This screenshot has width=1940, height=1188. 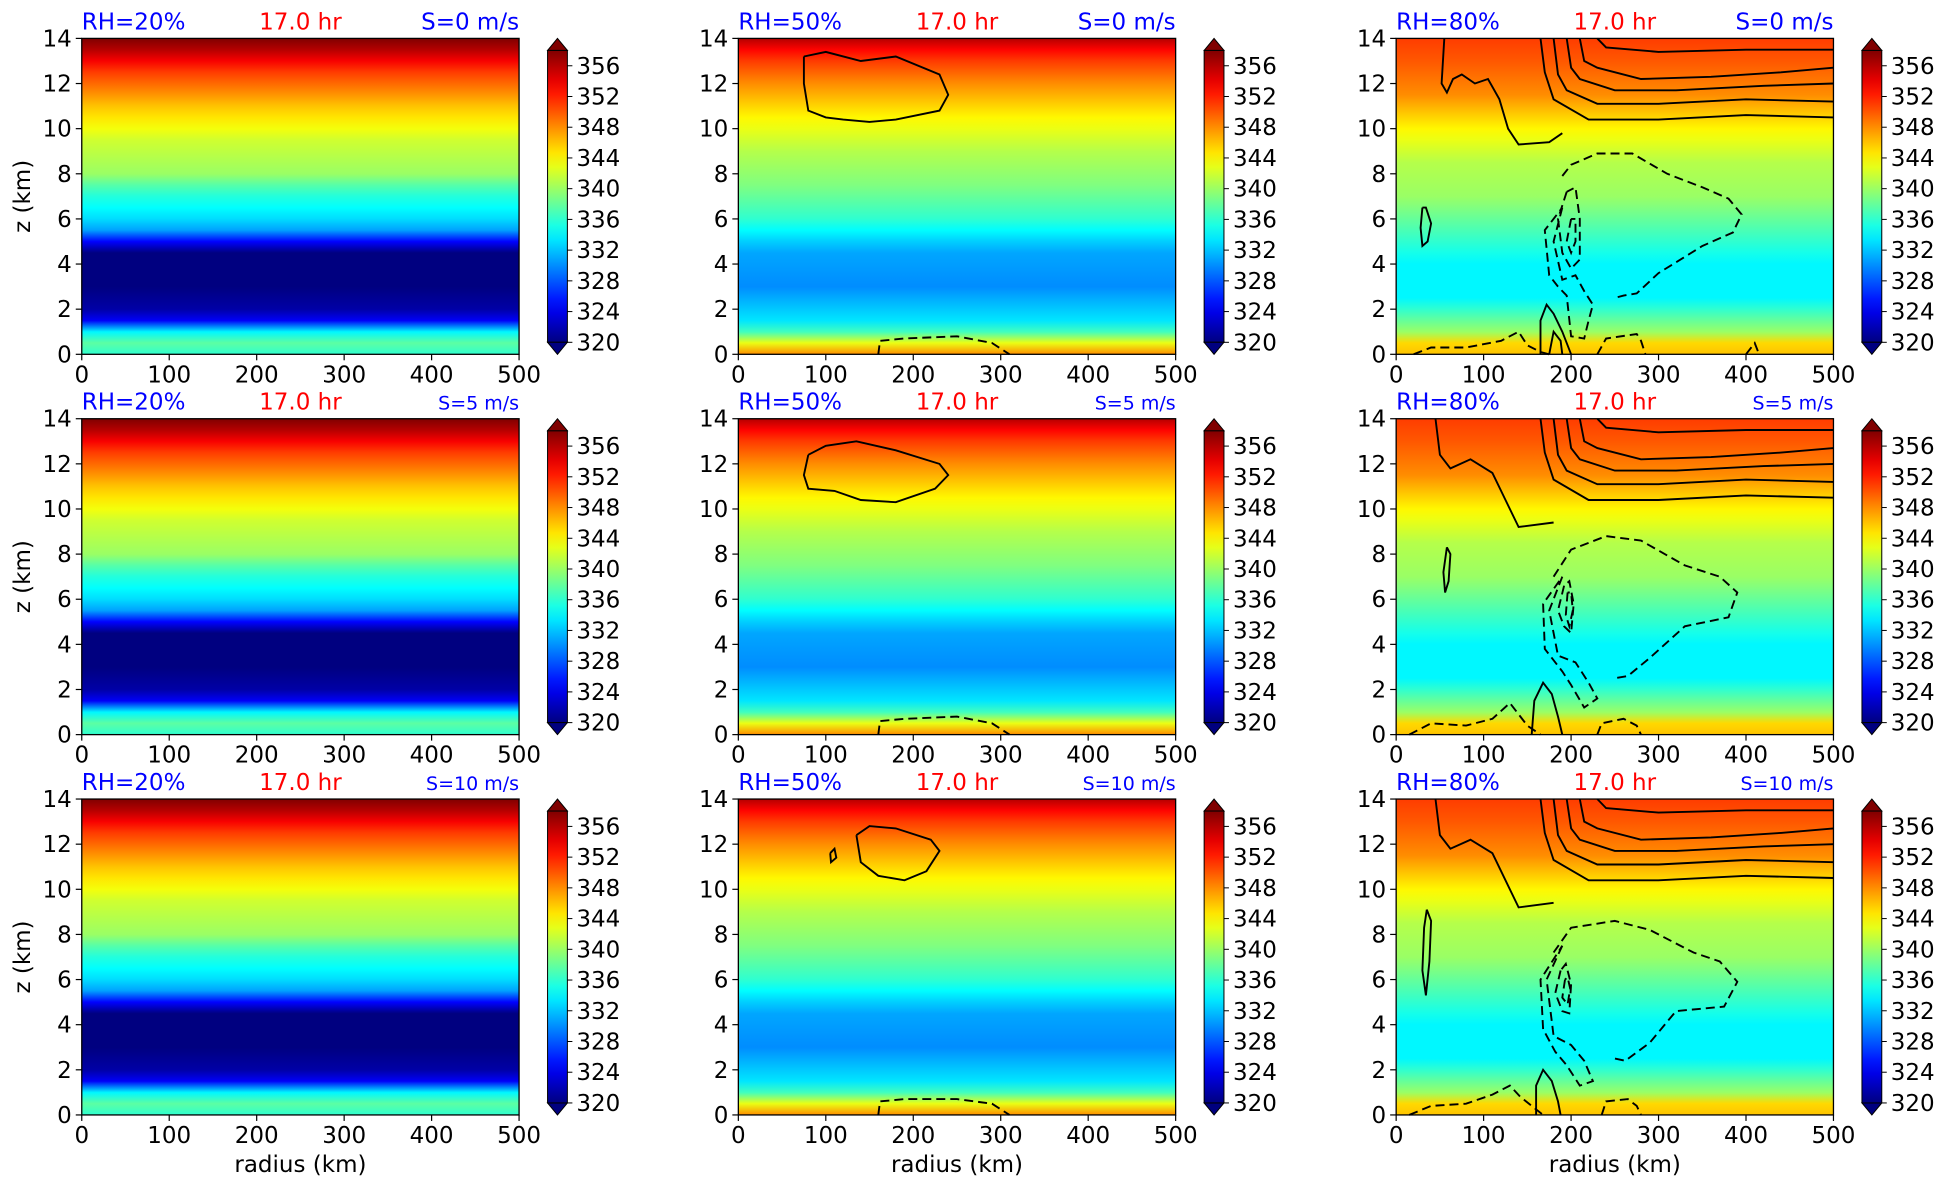 I want to click on colorbar-tick-label: 324, so click(x=598, y=1073).